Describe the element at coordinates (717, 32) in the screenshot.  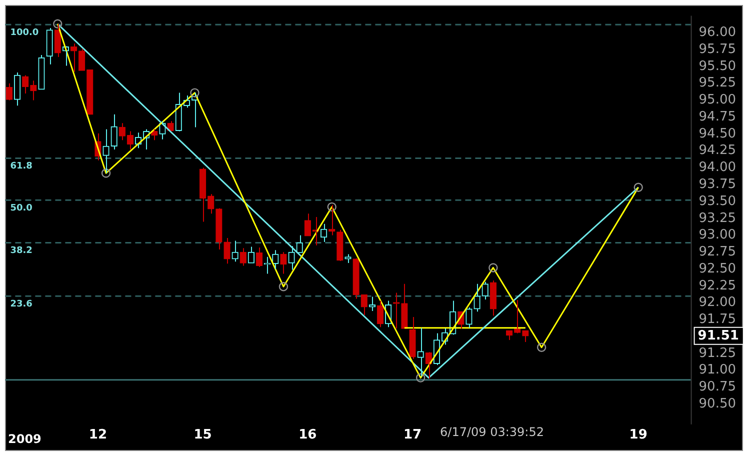
I see `y-tick-label: 96.00` at that location.